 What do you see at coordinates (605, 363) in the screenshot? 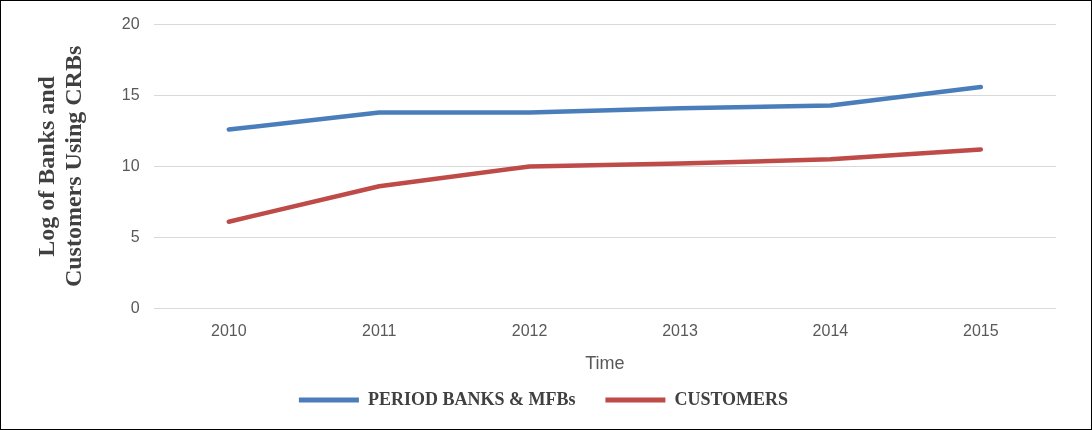
I see `x-axis-title: Time` at bounding box center [605, 363].